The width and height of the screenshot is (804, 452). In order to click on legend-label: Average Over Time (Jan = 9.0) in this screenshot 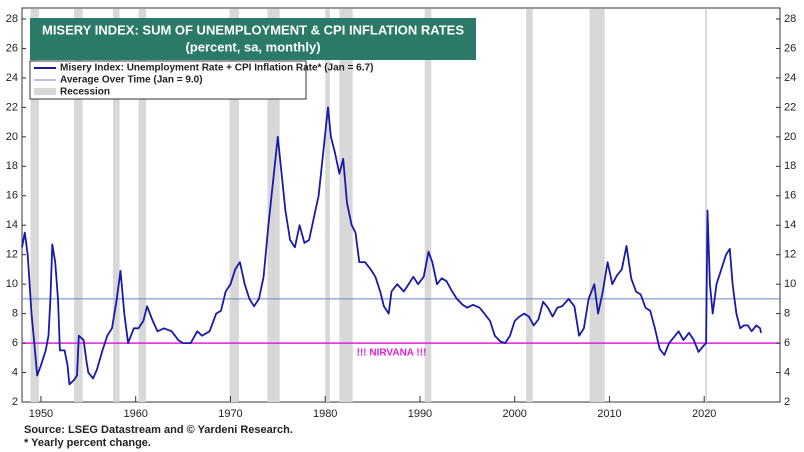, I will do `click(131, 80)`.